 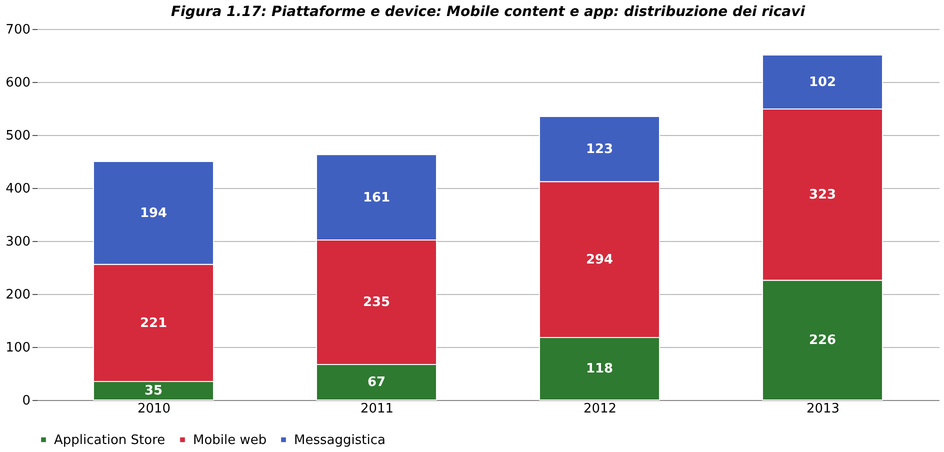 What do you see at coordinates (154, 213) in the screenshot?
I see `data-label: 194` at bounding box center [154, 213].